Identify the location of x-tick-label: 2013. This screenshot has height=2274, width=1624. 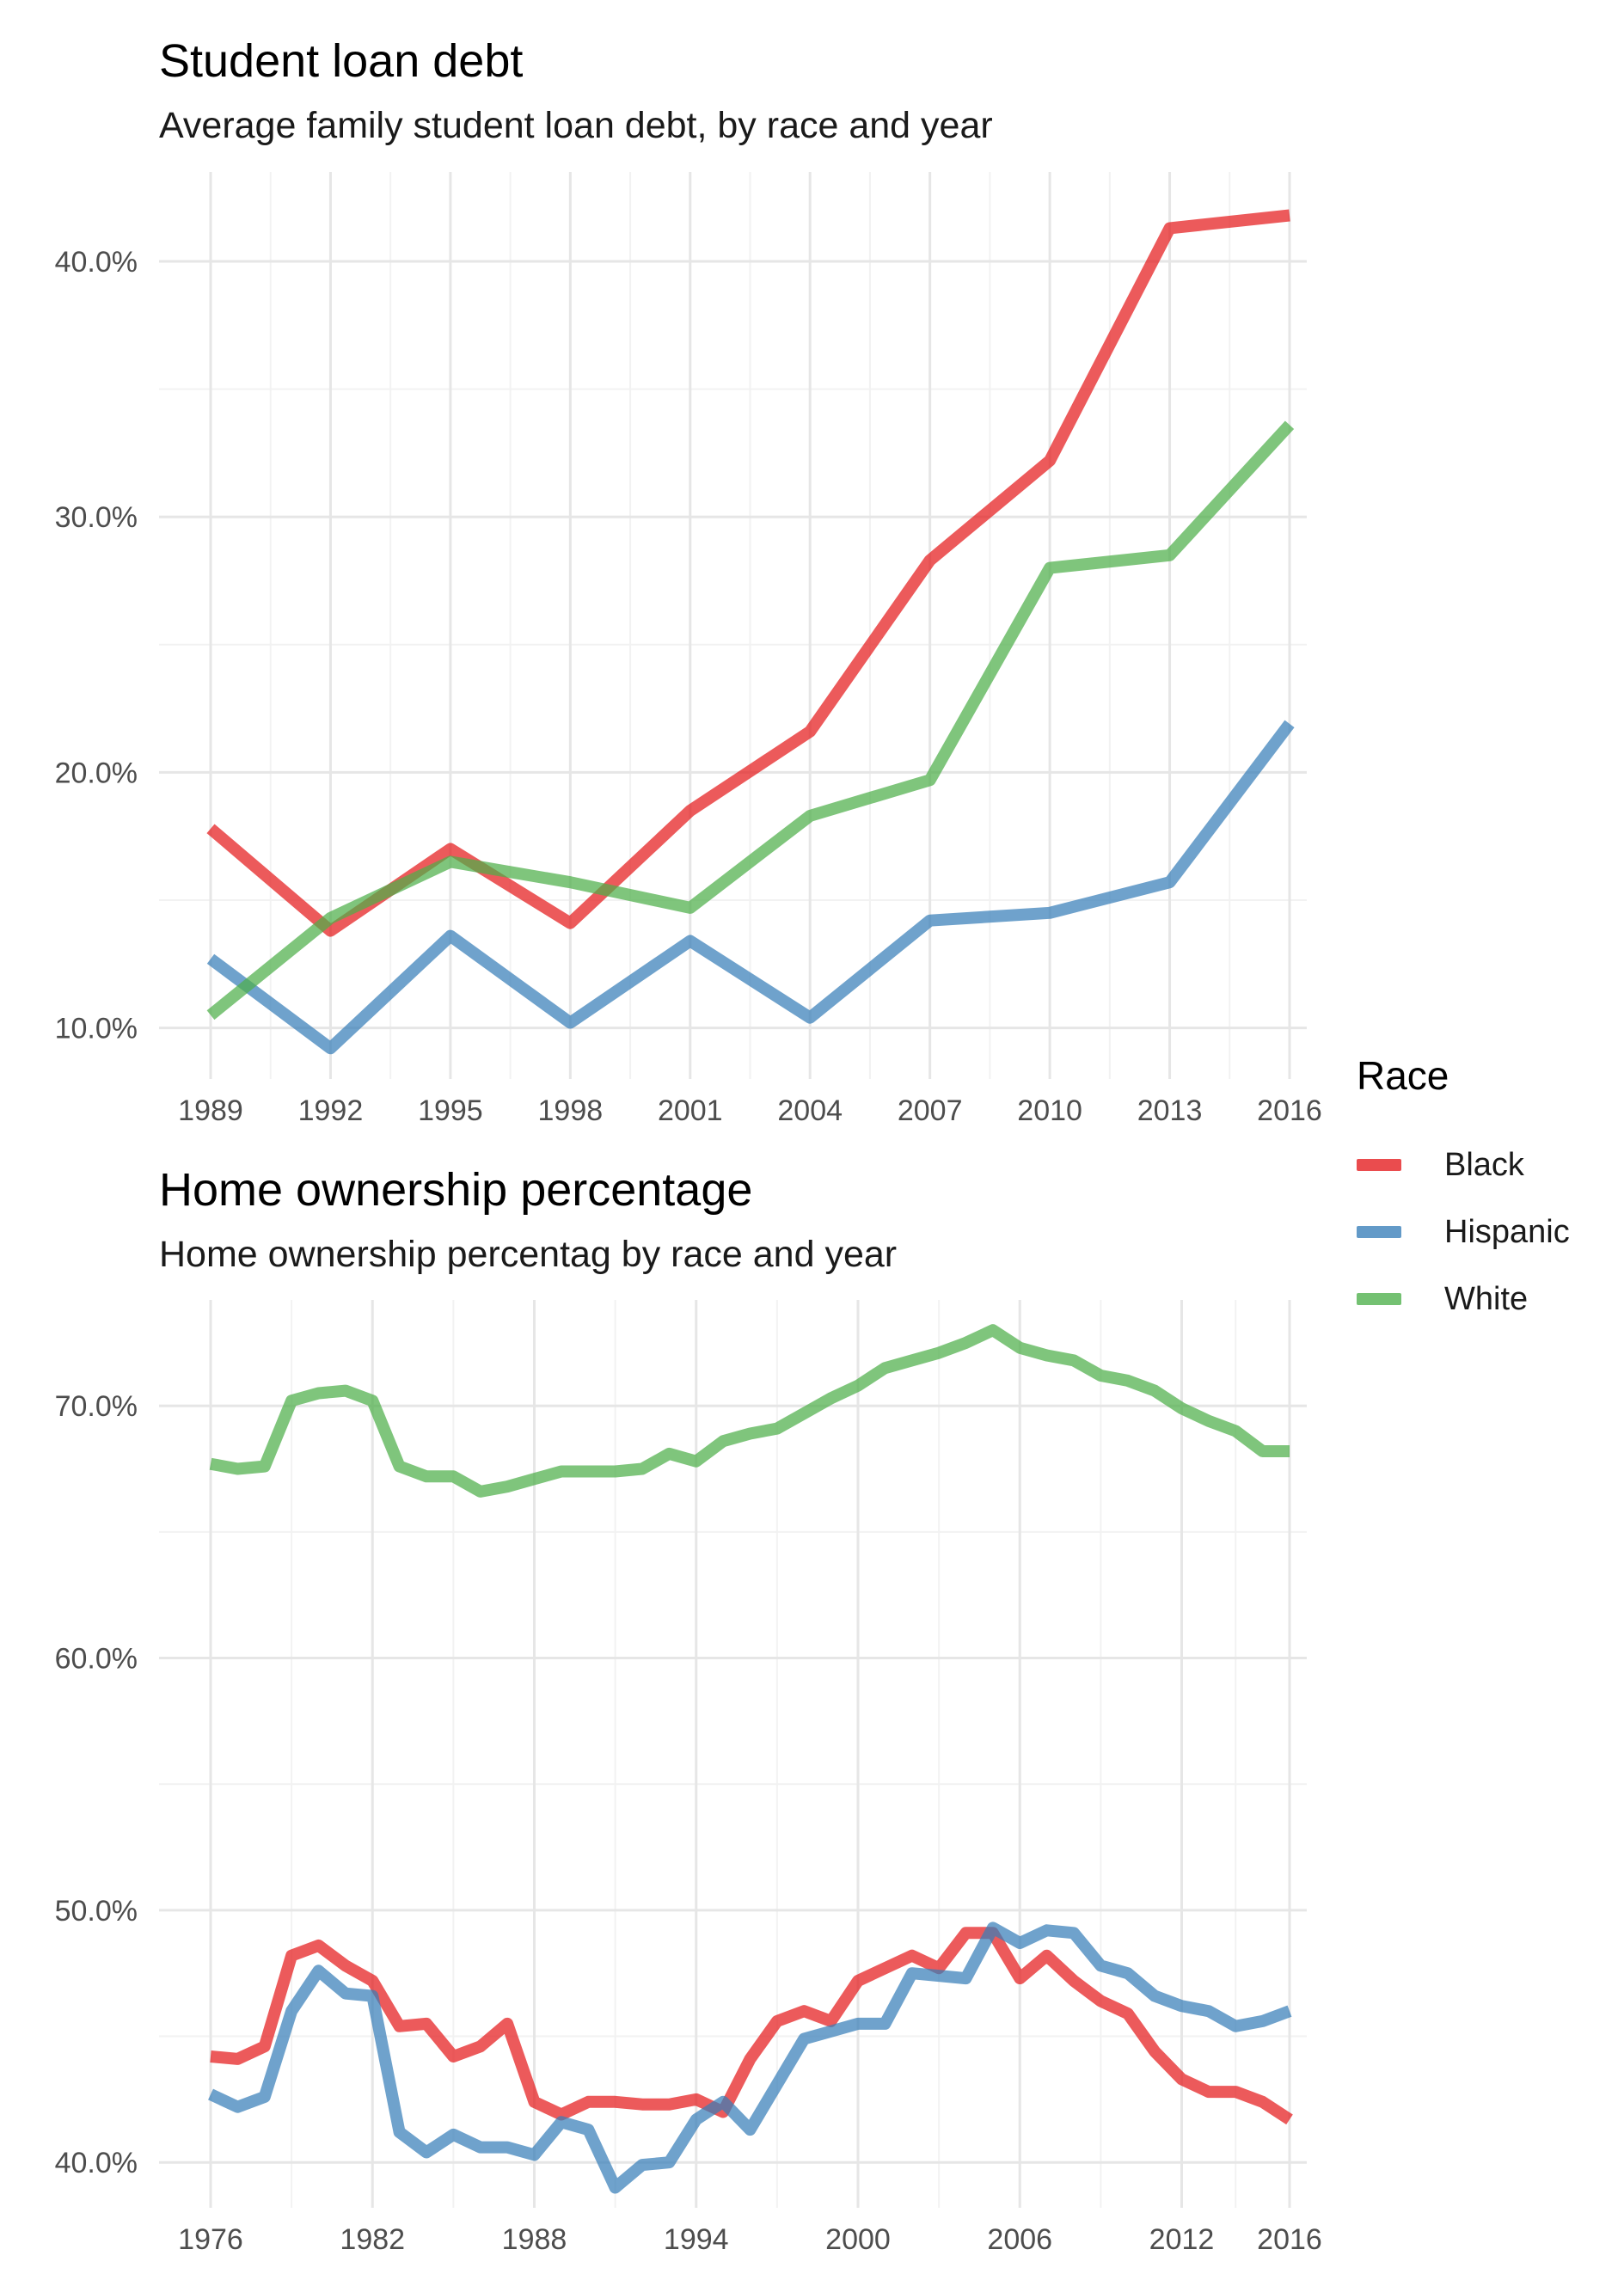
(1170, 1111).